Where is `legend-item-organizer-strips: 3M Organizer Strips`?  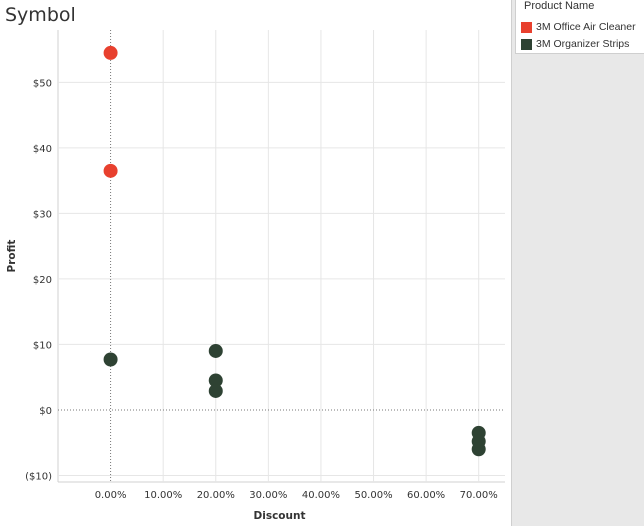
legend-item-organizer-strips: 3M Organizer Strips is located at coordinates (575, 44).